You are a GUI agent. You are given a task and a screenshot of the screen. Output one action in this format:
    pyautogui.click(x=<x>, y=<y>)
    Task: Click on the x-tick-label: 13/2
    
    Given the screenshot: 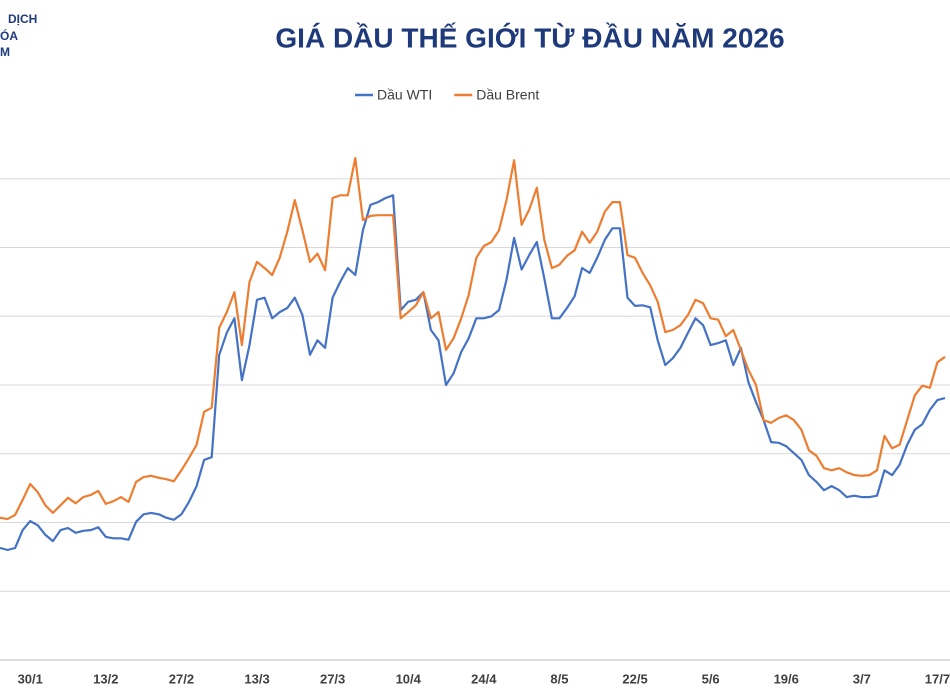 What is the action you would take?
    pyautogui.click(x=105, y=678)
    